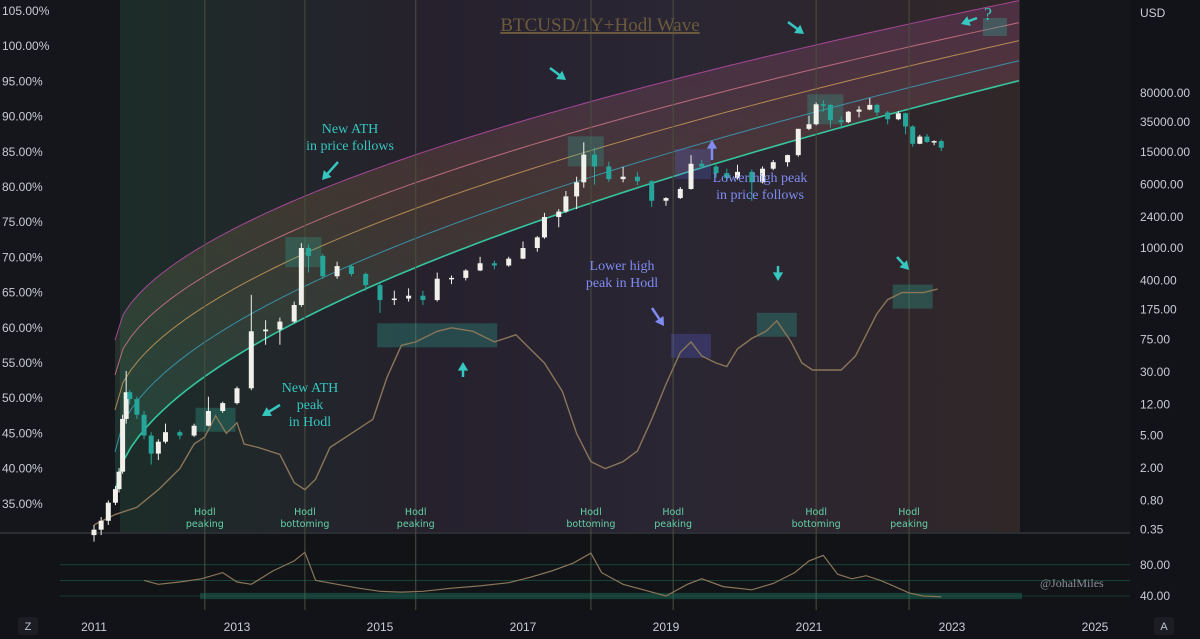 Image resolution: width=1200 pixels, height=639 pixels. I want to click on price-tick-label: 0.80, so click(1152, 500).